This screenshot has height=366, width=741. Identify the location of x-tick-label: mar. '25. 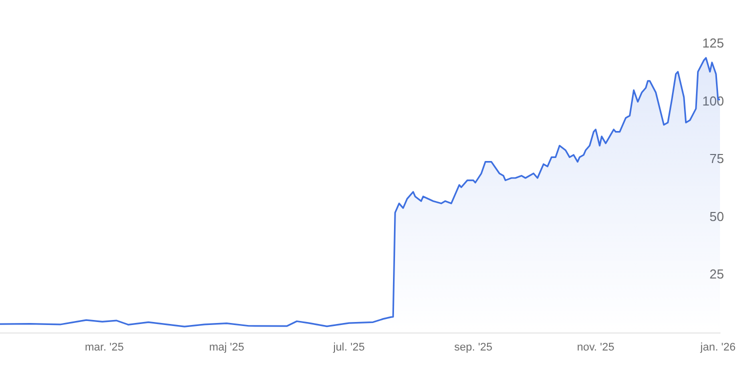
(104, 347).